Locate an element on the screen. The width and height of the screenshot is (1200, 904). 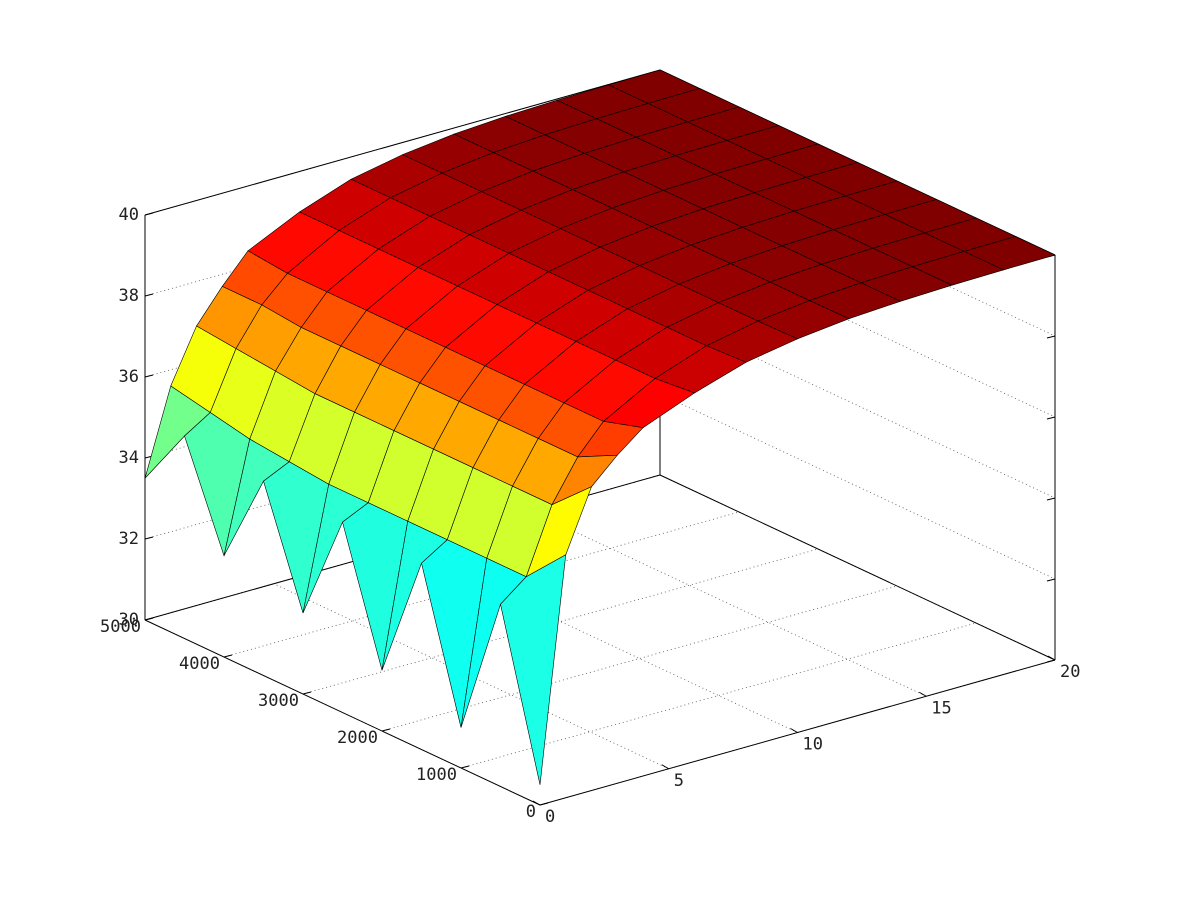
z-tick-label: 32 is located at coordinates (129, 539).